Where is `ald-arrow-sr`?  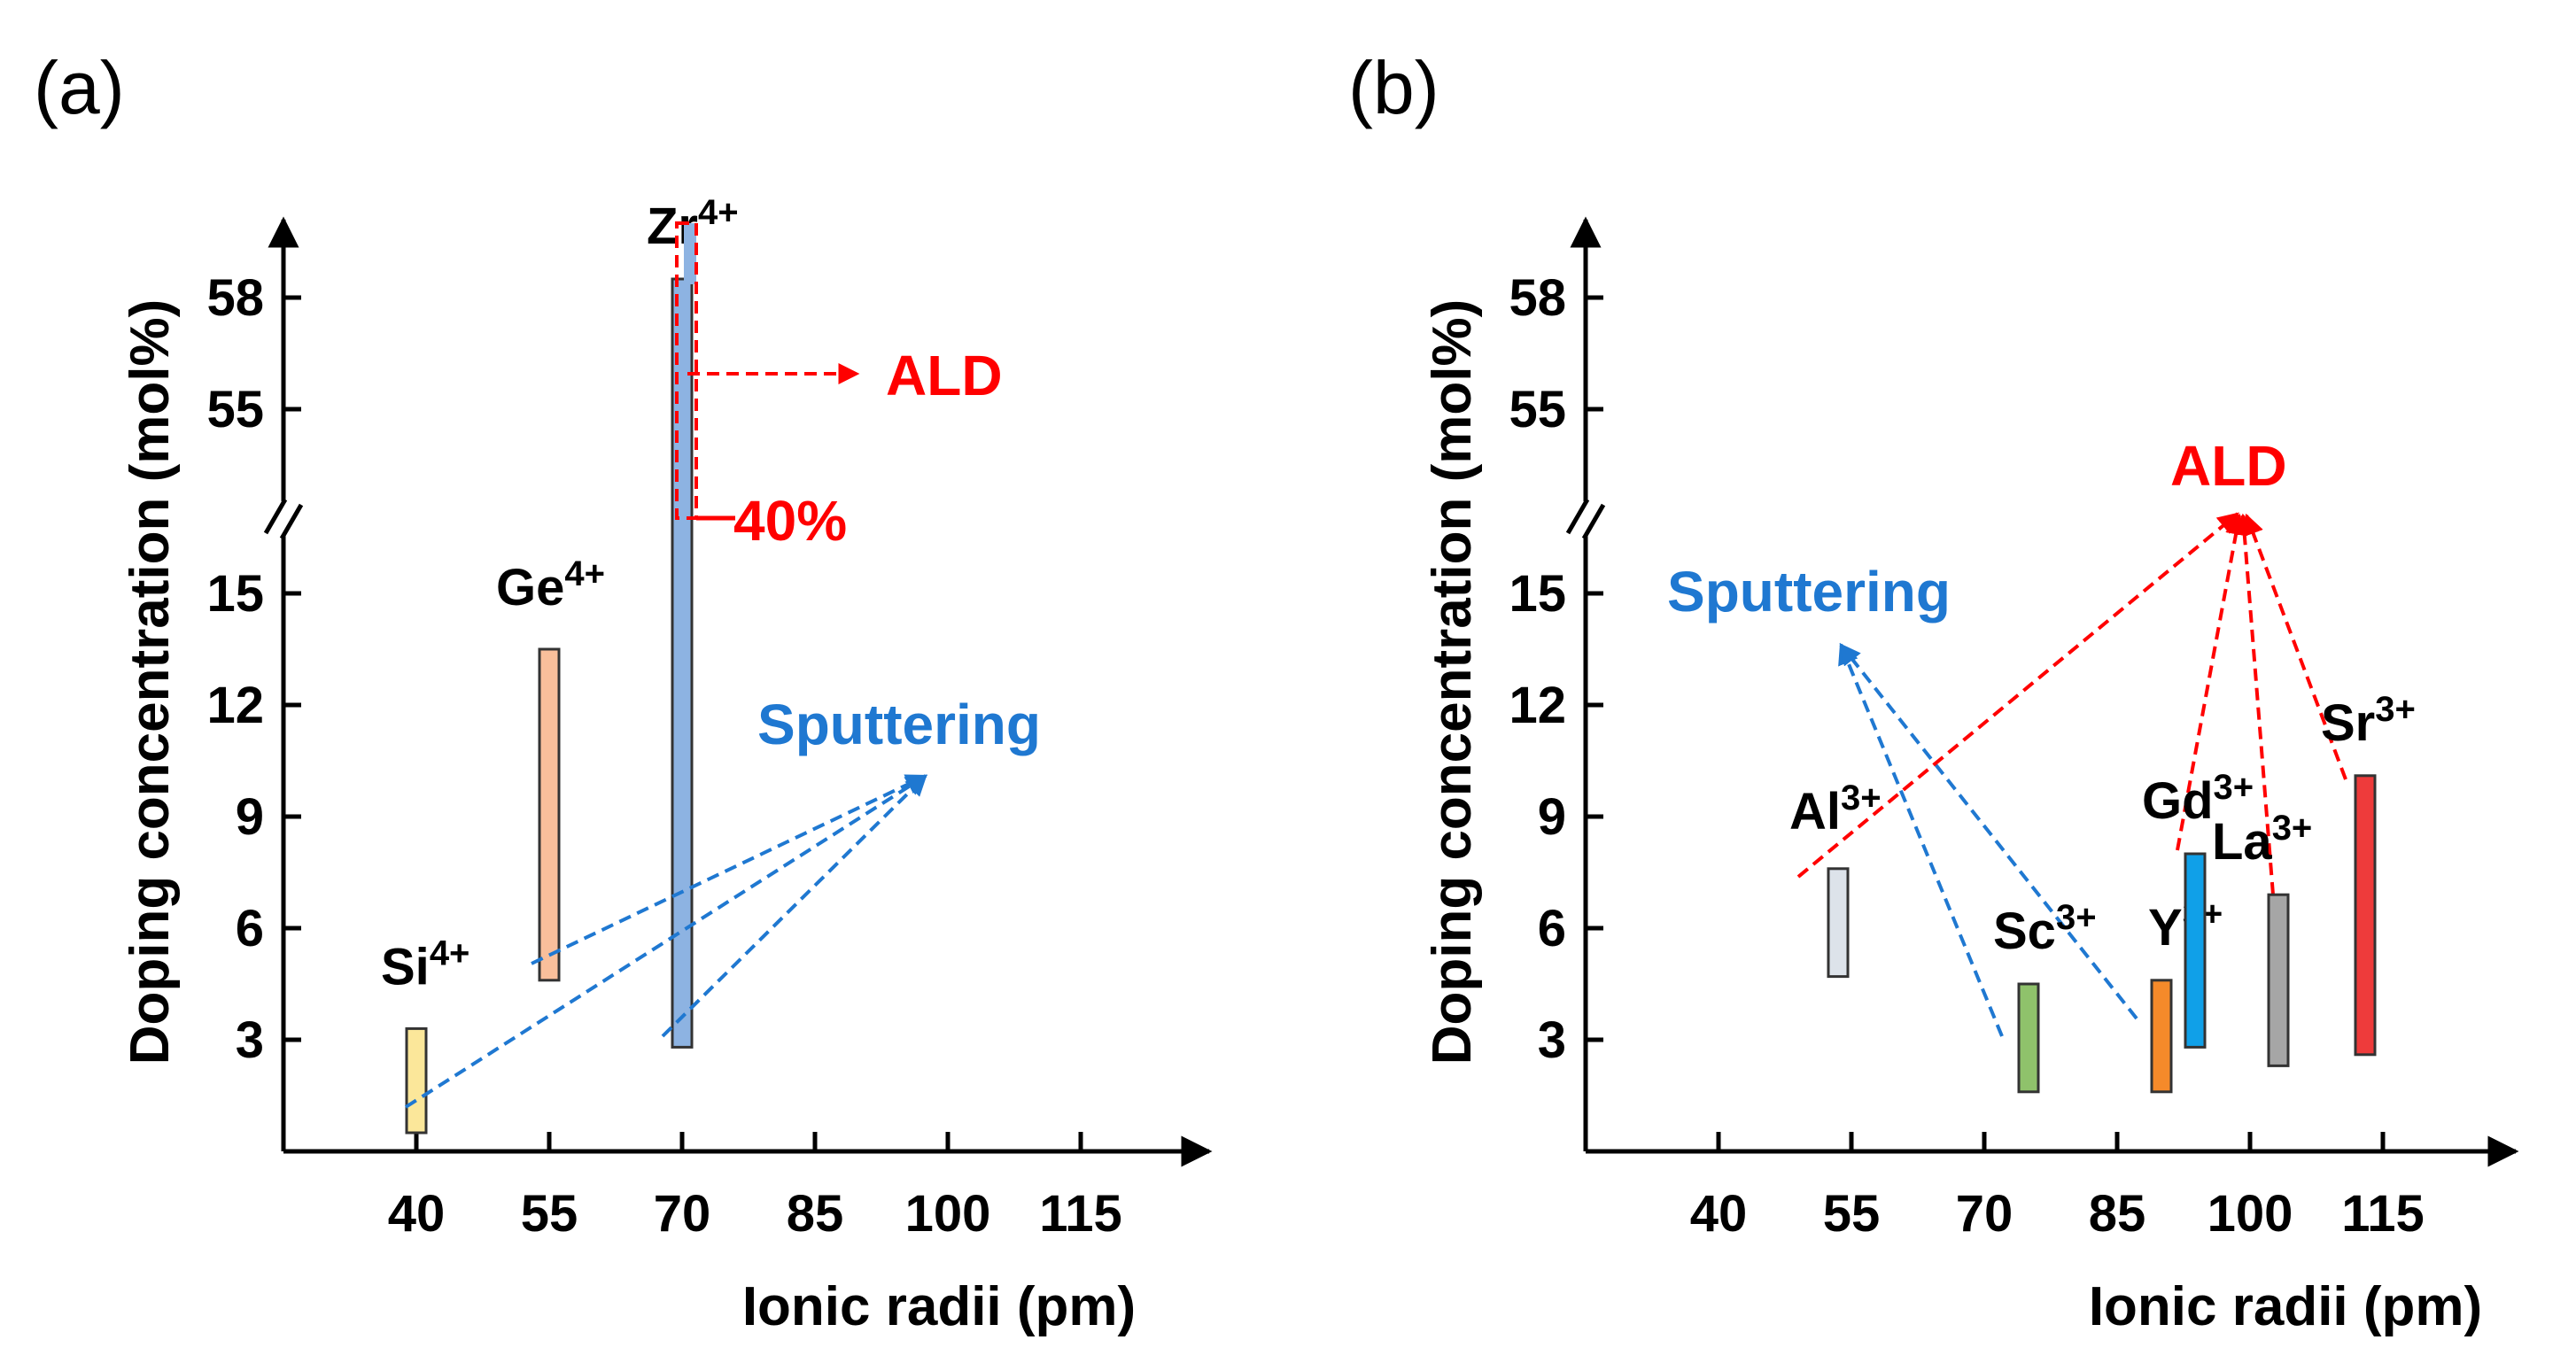
ald-arrow-sr is located at coordinates (2295, 646).